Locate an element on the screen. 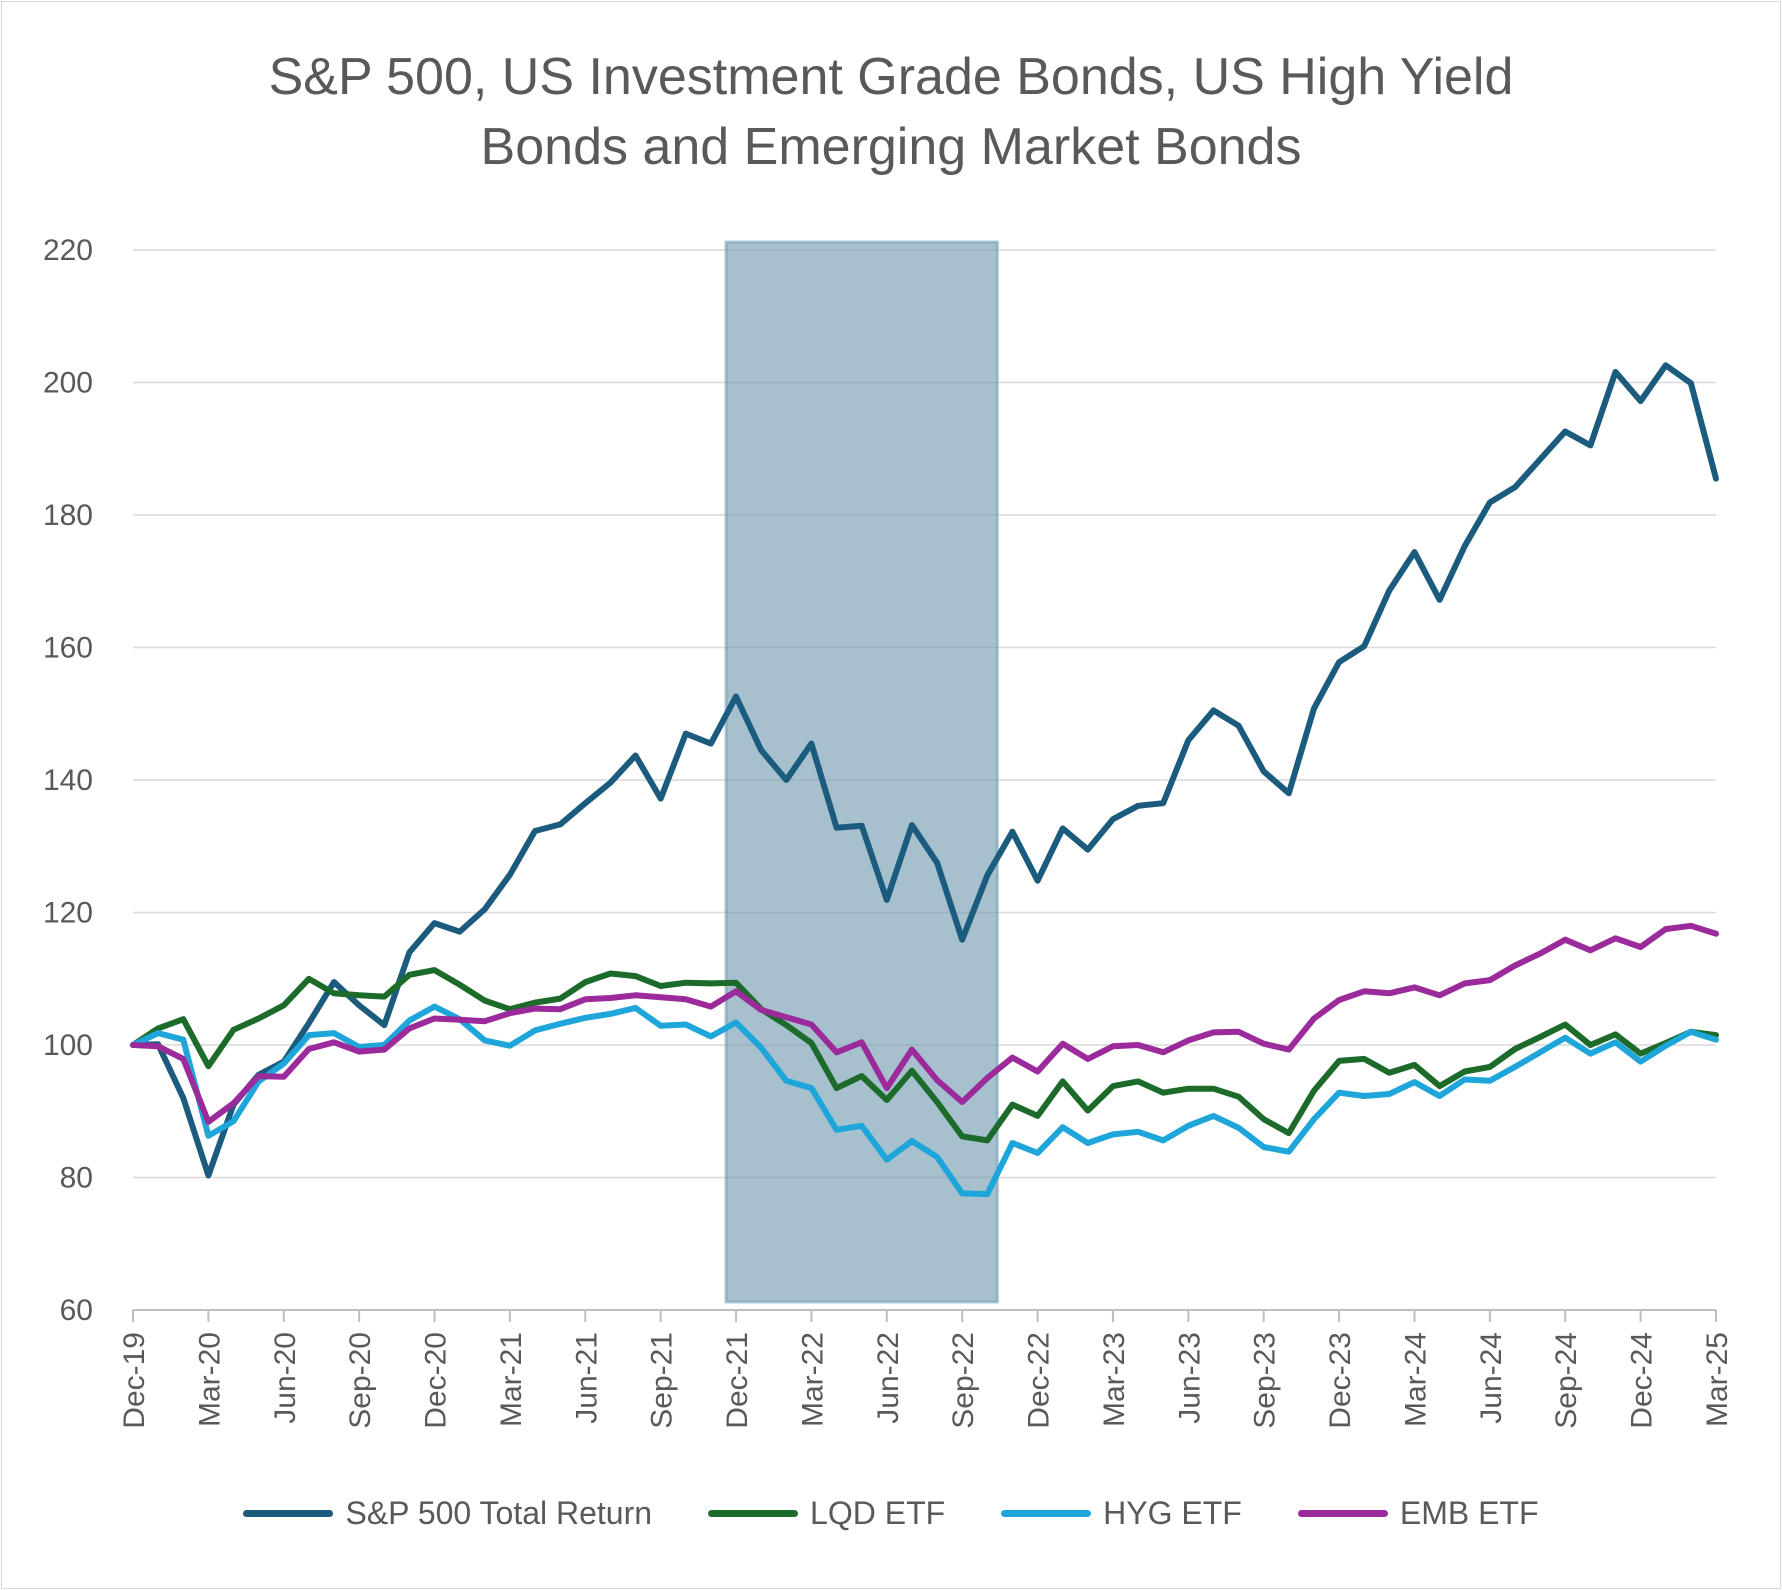 This screenshot has height=1590, width=1782. x-tick-label: Sep-20 is located at coordinates (360, 1380).